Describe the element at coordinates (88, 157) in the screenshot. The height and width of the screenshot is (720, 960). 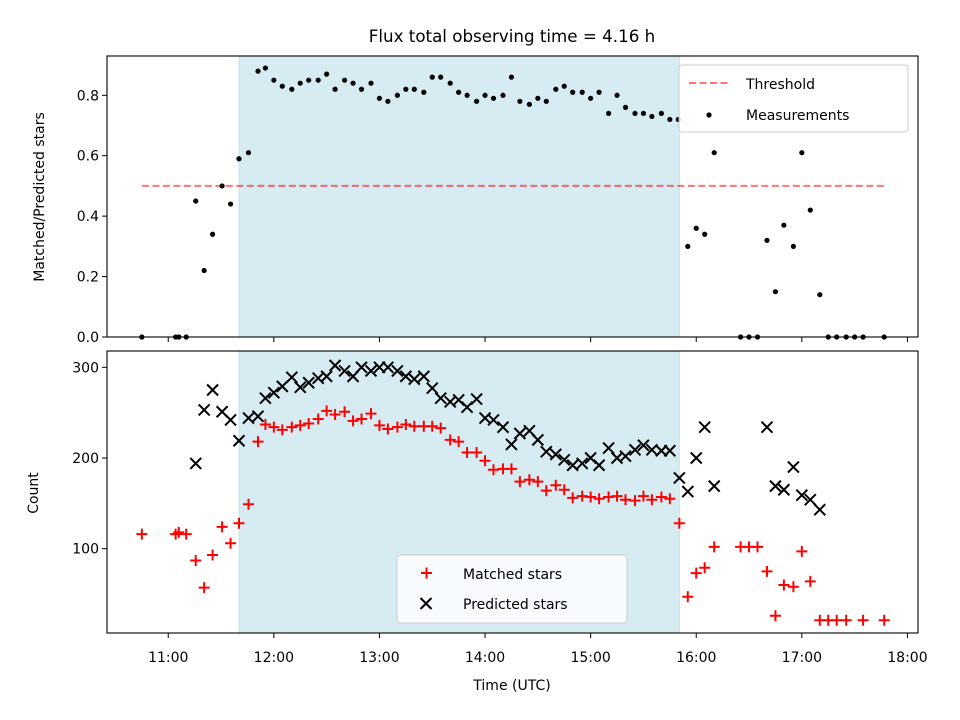
I see `top-y-tick-label: 0.6` at that location.